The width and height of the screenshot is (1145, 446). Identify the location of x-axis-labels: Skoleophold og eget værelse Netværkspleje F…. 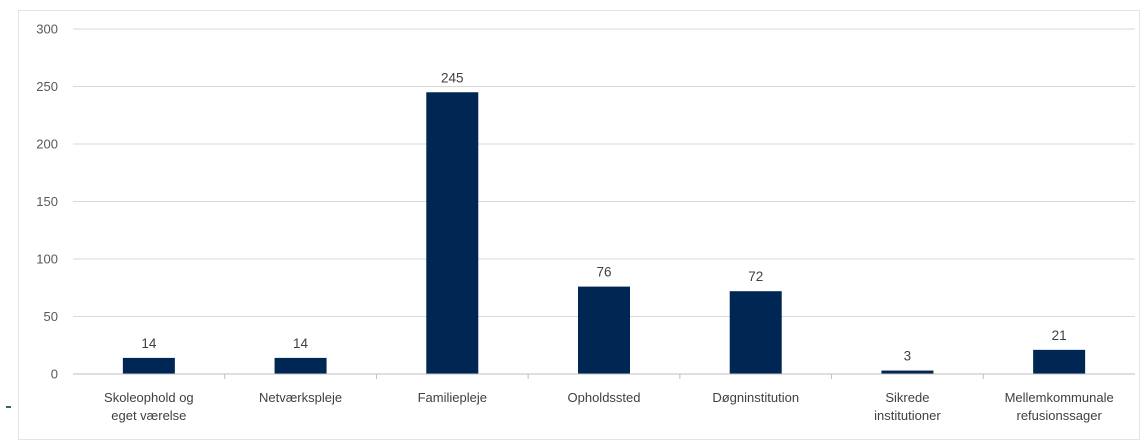
(609, 398).